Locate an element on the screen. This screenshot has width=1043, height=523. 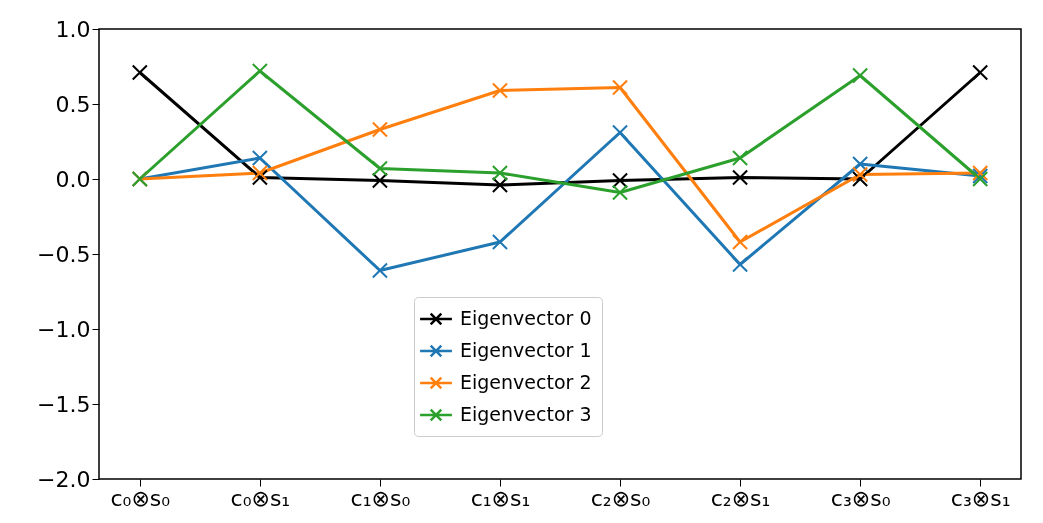
legend-label: Eigenvector 3 is located at coordinates (526, 414).